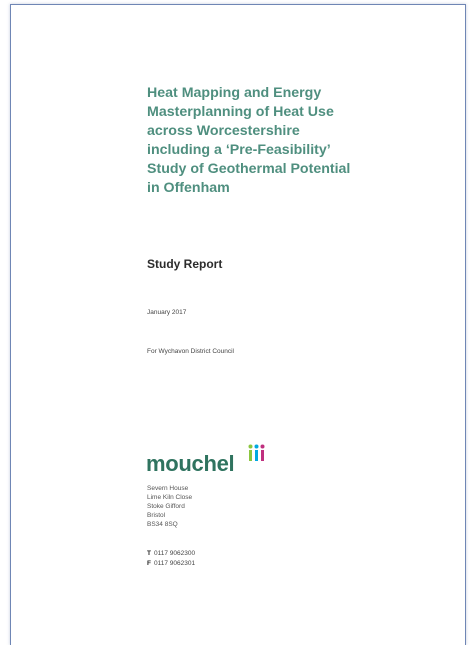 The image size is (472, 645). Describe the element at coordinates (174, 563) in the screenshot. I see `fax-number: 0117 9062301` at that location.